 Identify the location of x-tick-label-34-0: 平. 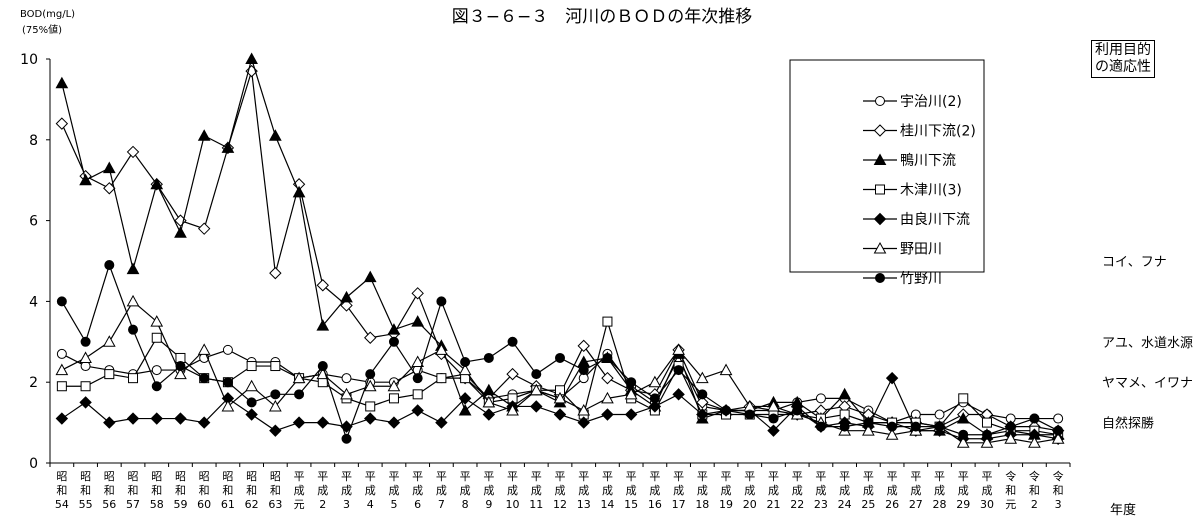
(868, 476).